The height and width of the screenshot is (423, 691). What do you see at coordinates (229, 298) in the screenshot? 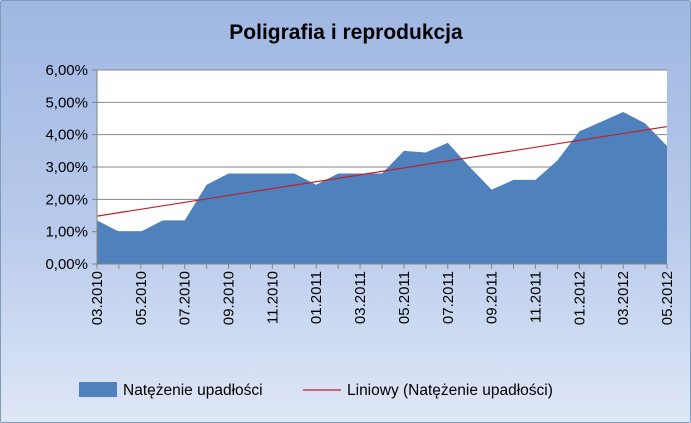
I see `x-tick-label: 09.2010` at bounding box center [229, 298].